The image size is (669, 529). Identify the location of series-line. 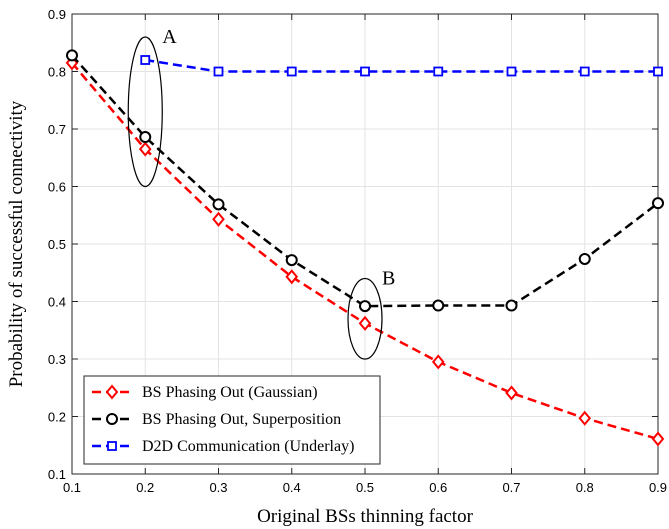
(401, 65).